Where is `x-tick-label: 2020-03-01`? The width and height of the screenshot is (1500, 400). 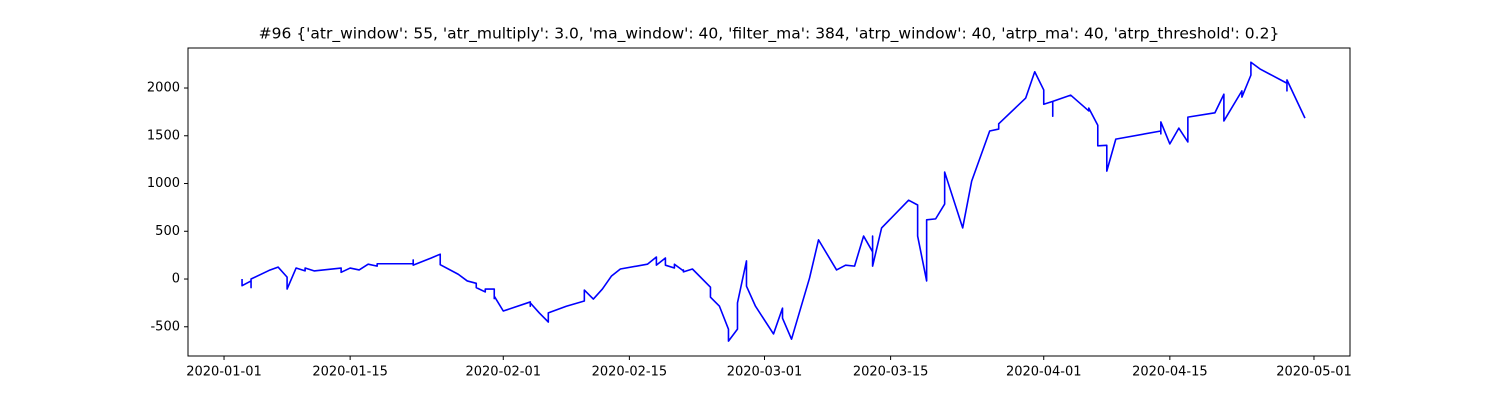
x-tick-label: 2020-03-01 is located at coordinates (765, 372).